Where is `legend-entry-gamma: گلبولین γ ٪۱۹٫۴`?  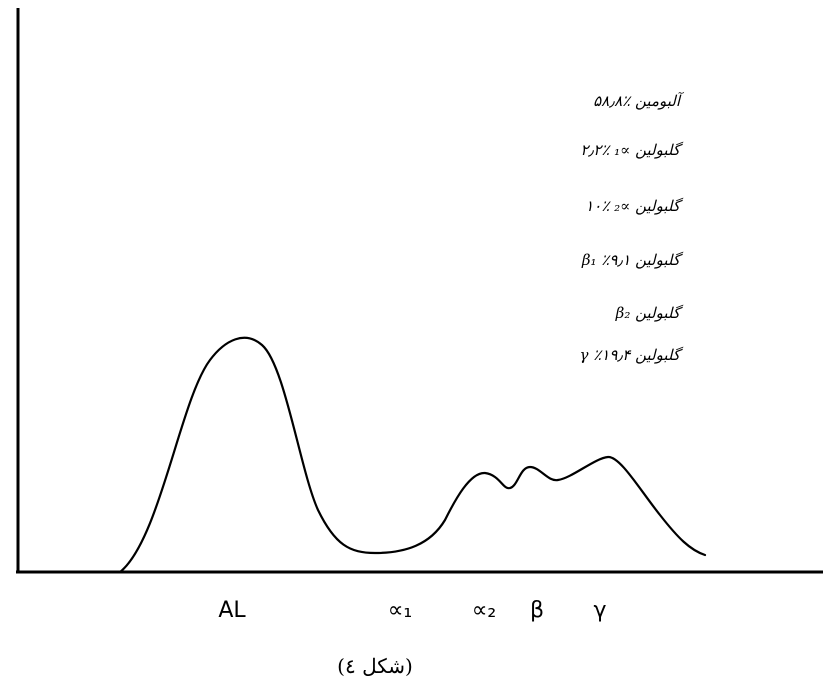 legend-entry-gamma: گلبولین γ ٪۱۹٫۴ is located at coordinates (631, 355).